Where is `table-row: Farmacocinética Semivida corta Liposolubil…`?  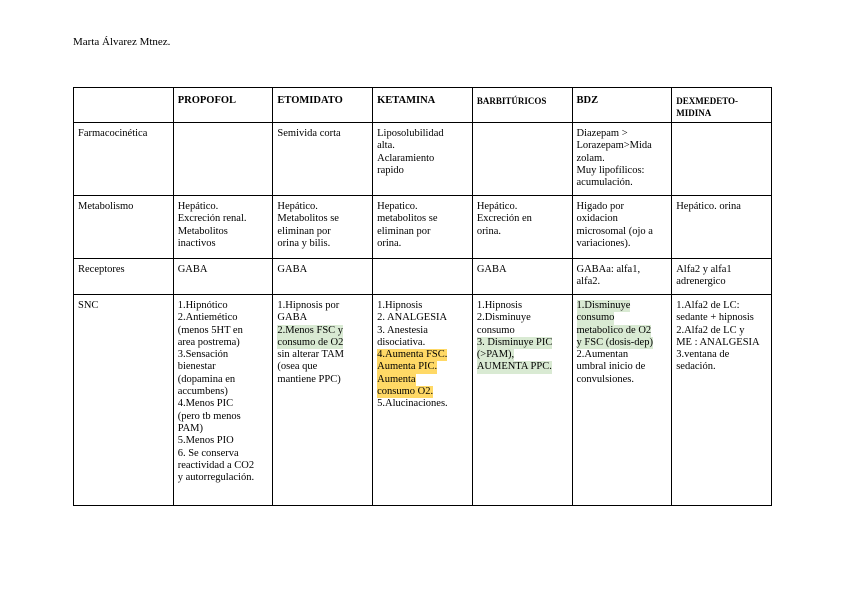
table-row: Farmacocinética Semivida corta Liposolubil… is located at coordinates (422, 159).